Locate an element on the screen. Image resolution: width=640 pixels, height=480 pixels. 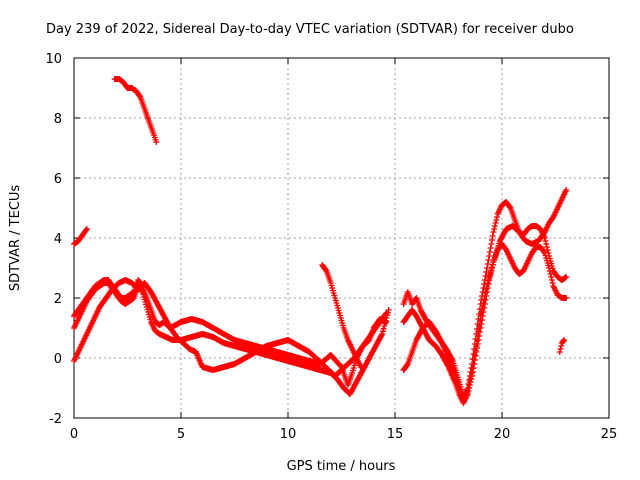
series-trace-i is located at coordinates (135, 110).